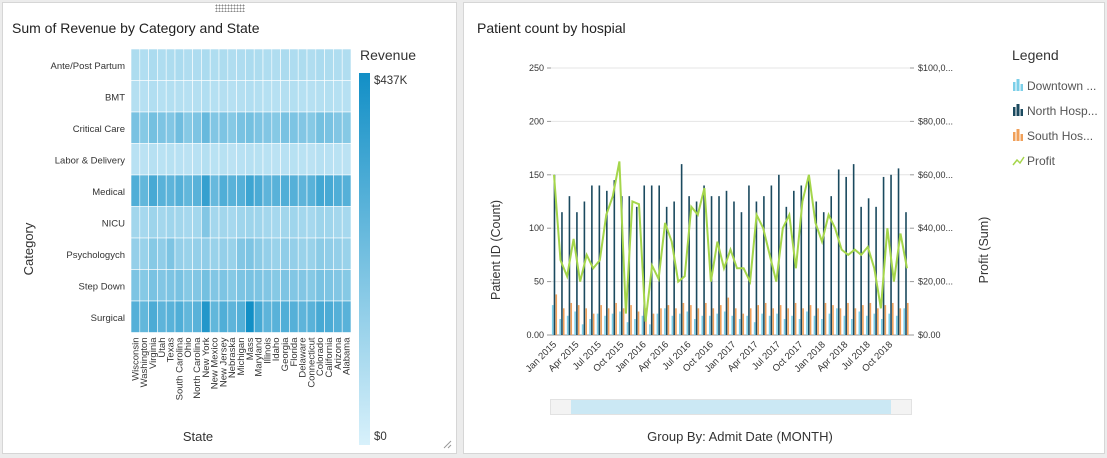 The image size is (1107, 458). Describe the element at coordinates (447, 444) in the screenshot. I see `resize-grip-icon` at that location.